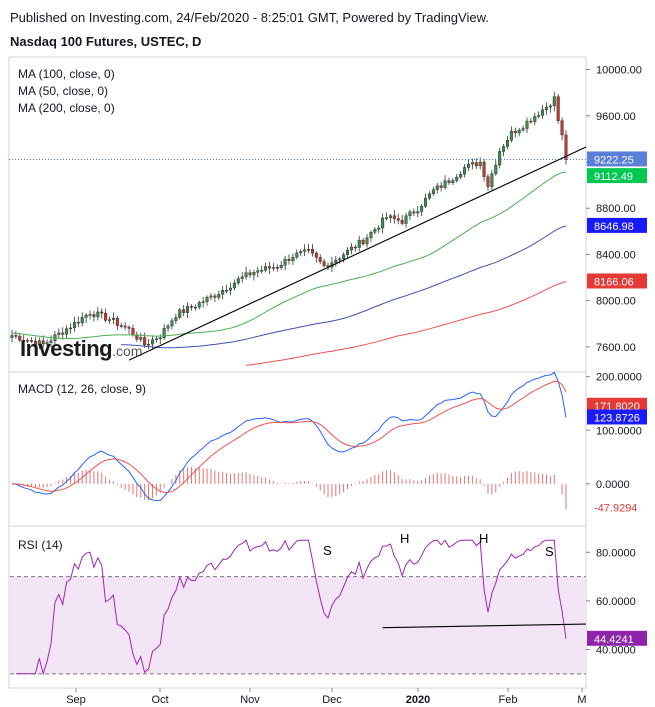 This screenshot has width=655, height=707. What do you see at coordinates (581, 700) in the screenshot?
I see `time-tick-label: M` at bounding box center [581, 700].